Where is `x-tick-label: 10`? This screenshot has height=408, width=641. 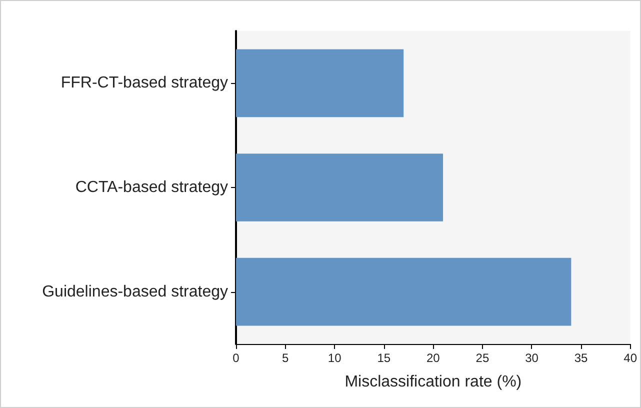 x-tick-label: 10 is located at coordinates (335, 358).